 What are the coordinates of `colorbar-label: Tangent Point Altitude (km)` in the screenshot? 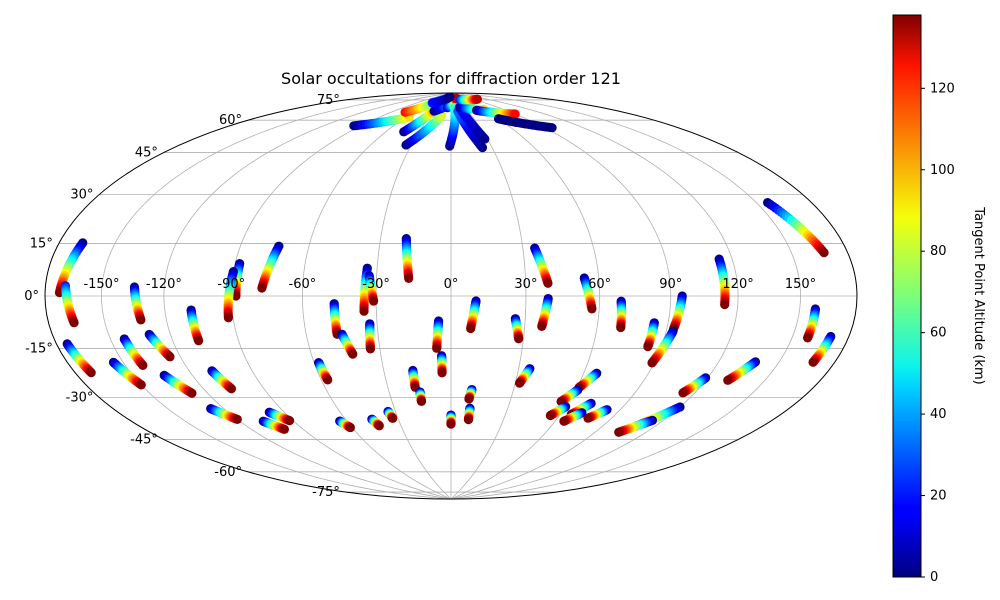 It's located at (978, 295).